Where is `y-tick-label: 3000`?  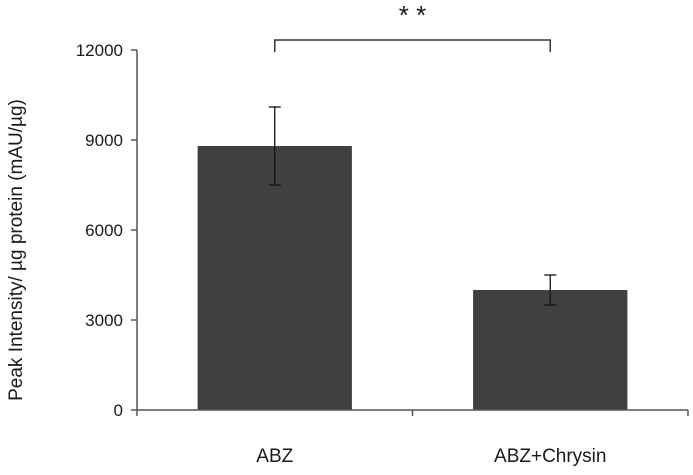
y-tick-label: 3000 is located at coordinates (104, 320).